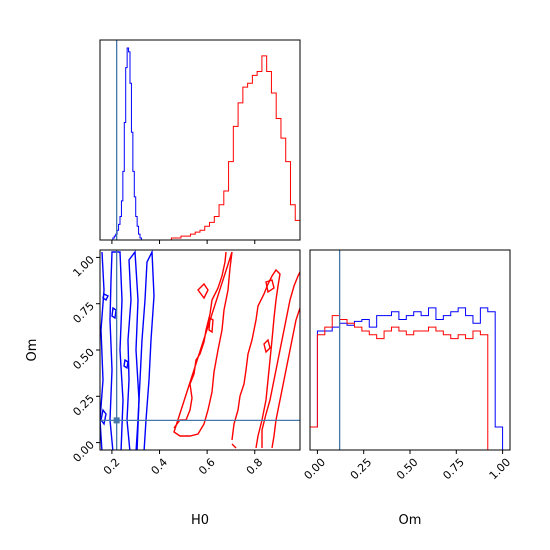 The image size is (550, 550). I want to click on tick-label-om-y-1: 0.25, so click(83, 405).